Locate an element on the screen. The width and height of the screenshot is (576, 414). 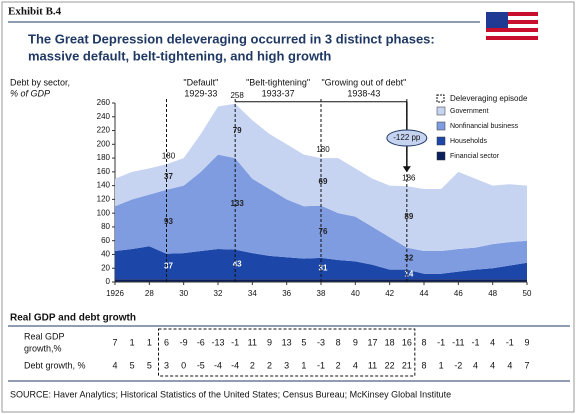
x-tick-label: 40 is located at coordinates (355, 293).